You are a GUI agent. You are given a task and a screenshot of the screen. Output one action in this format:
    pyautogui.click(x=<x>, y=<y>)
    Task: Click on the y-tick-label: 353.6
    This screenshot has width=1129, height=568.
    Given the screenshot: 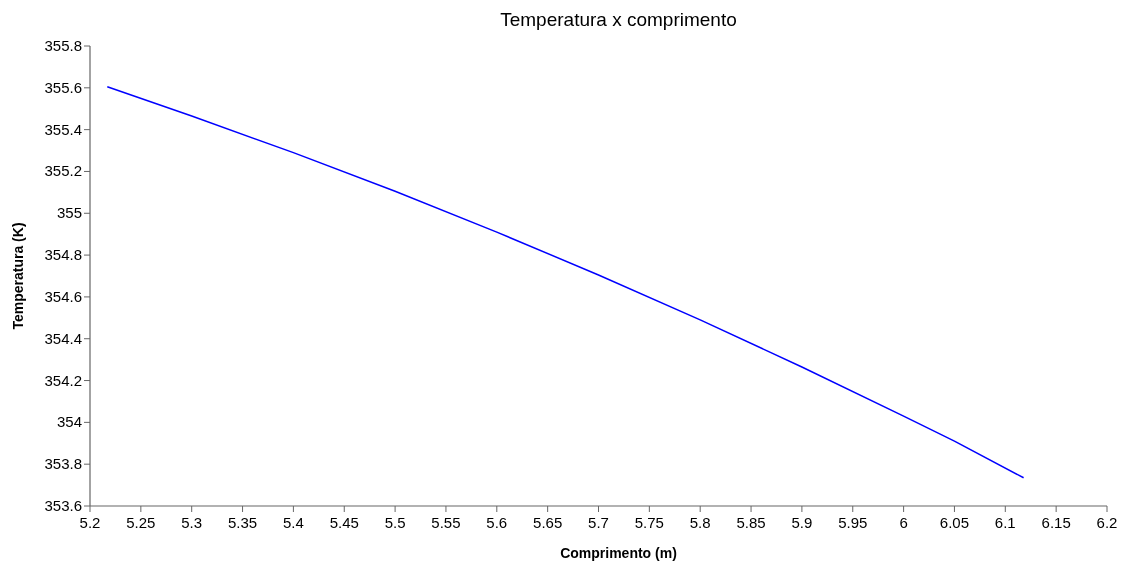 What is the action you would take?
    pyautogui.click(x=63, y=505)
    